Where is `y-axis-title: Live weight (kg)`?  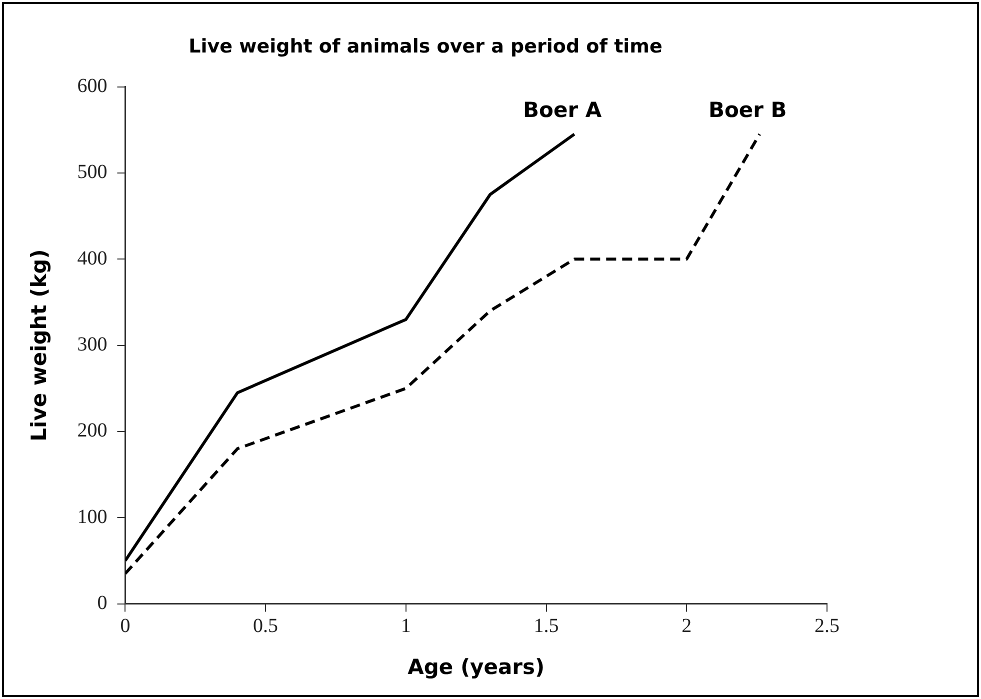 y-axis-title: Live weight (kg) is located at coordinates (39, 345).